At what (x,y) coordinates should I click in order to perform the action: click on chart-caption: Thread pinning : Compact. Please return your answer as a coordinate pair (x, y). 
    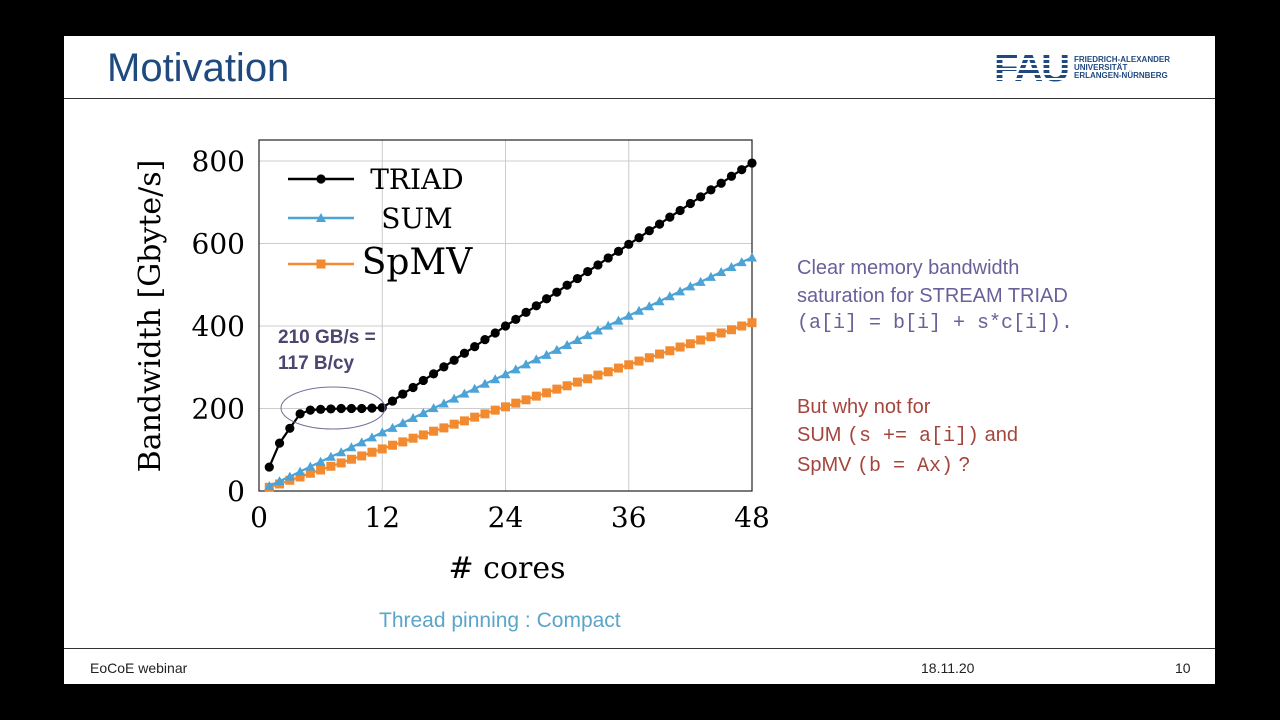
    Looking at the image, I should click on (500, 620).